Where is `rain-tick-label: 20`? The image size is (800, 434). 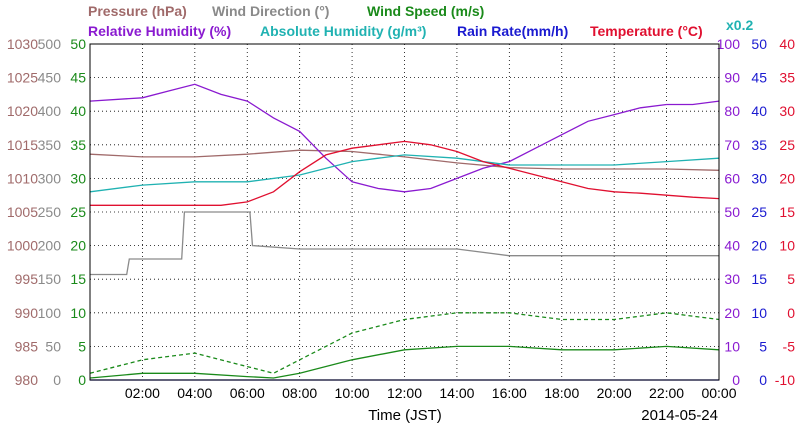 rain-tick-label: 20 is located at coordinates (759, 246).